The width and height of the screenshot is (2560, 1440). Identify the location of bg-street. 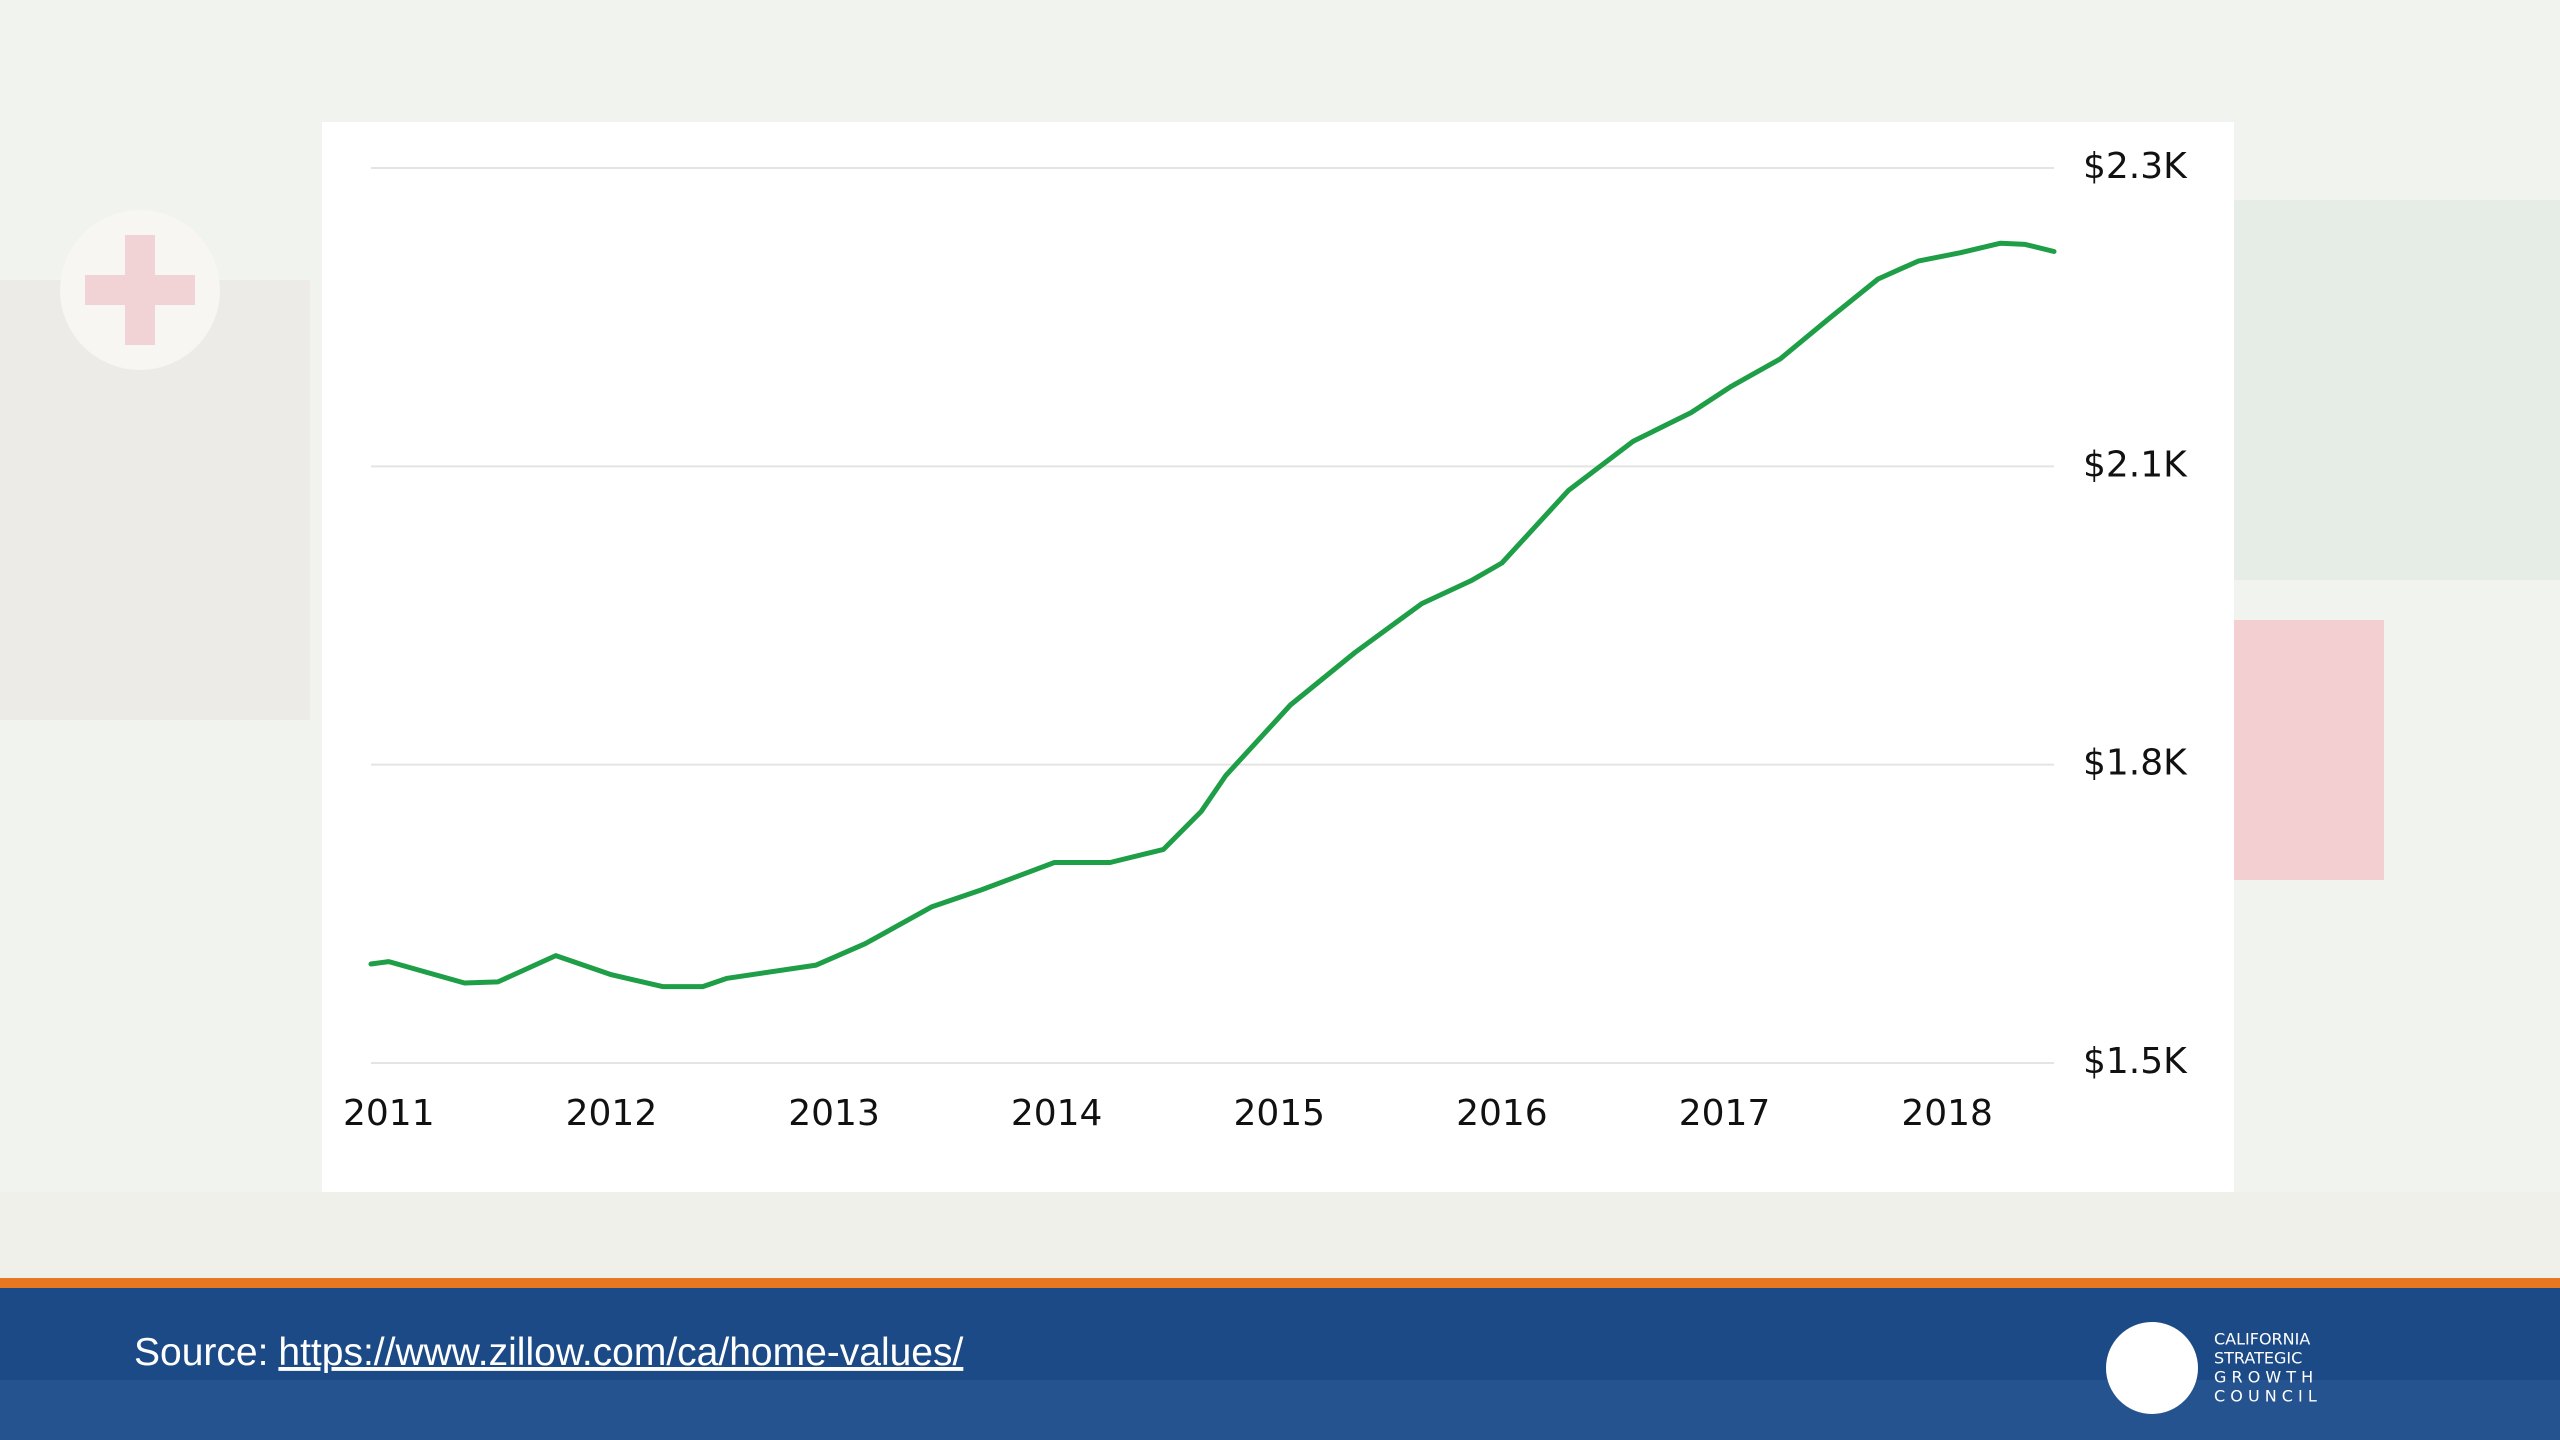
(1280, 1235).